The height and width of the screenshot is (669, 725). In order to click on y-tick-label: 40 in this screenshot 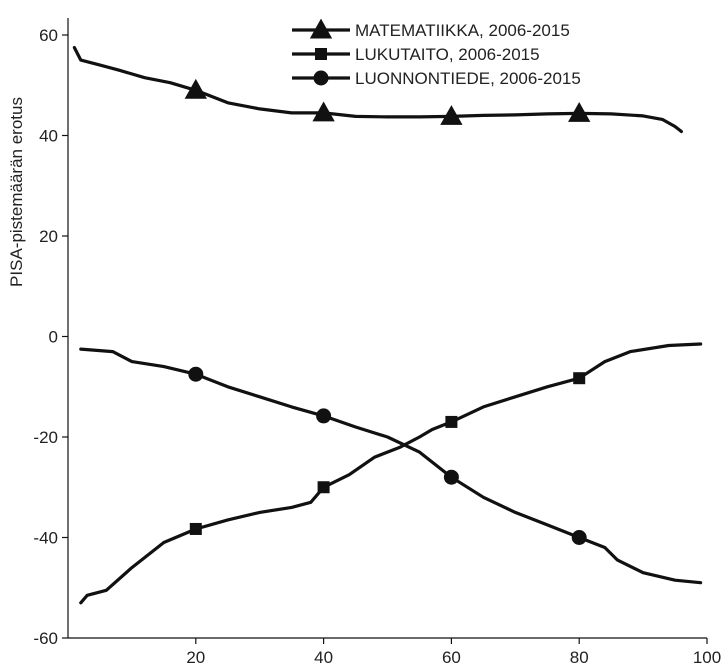, I will do `click(48, 136)`.